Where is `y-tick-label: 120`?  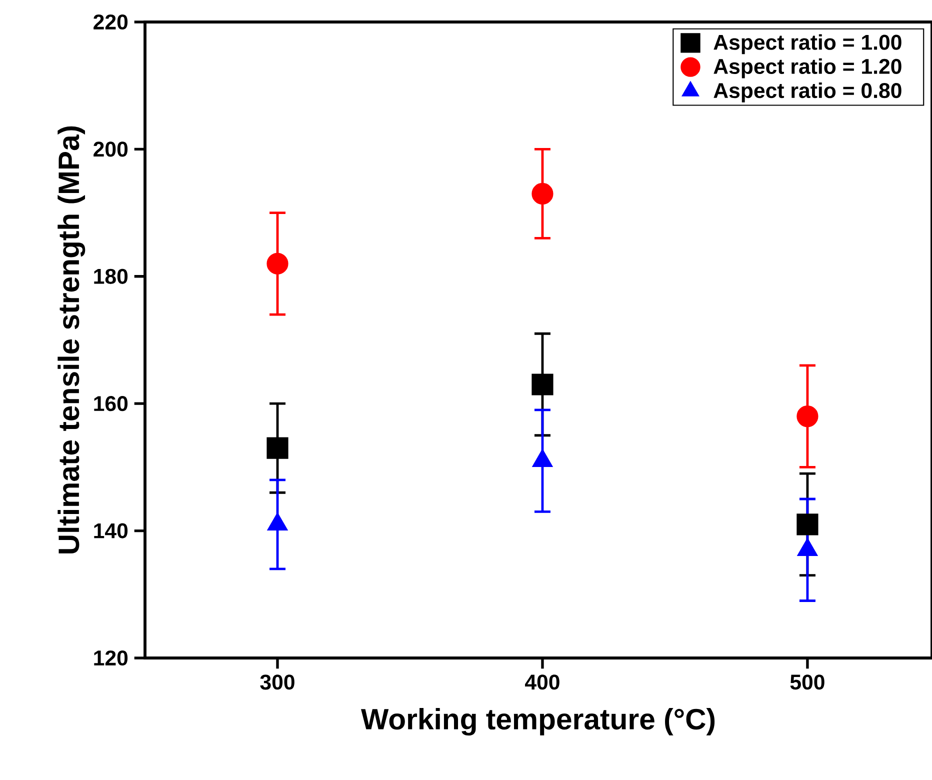
y-tick-label: 120 is located at coordinates (111, 658).